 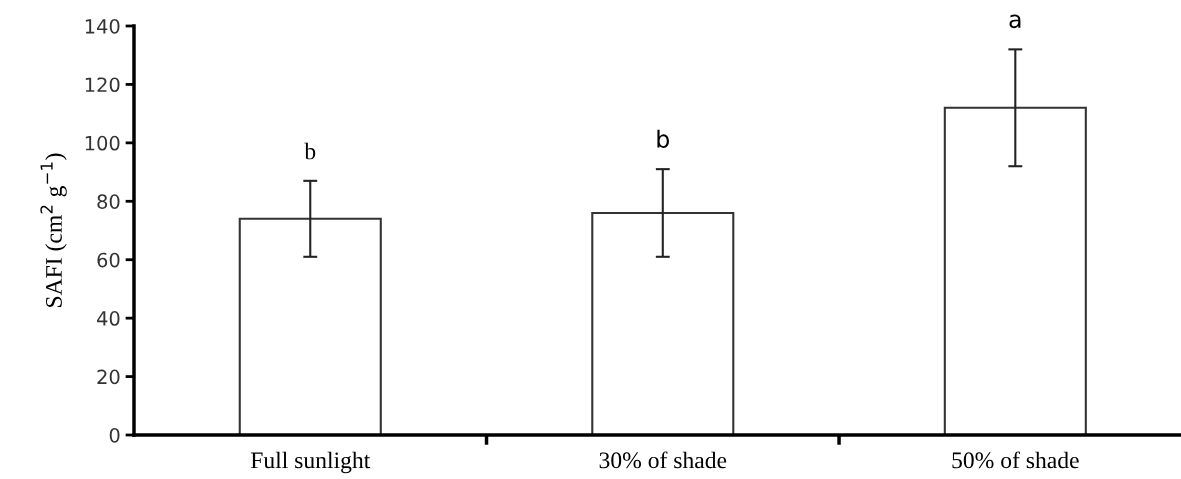 What do you see at coordinates (53, 230) in the screenshot?
I see `y-axis-title: SAFI (cm$^{2}$ g$^{−1}$)` at bounding box center [53, 230].